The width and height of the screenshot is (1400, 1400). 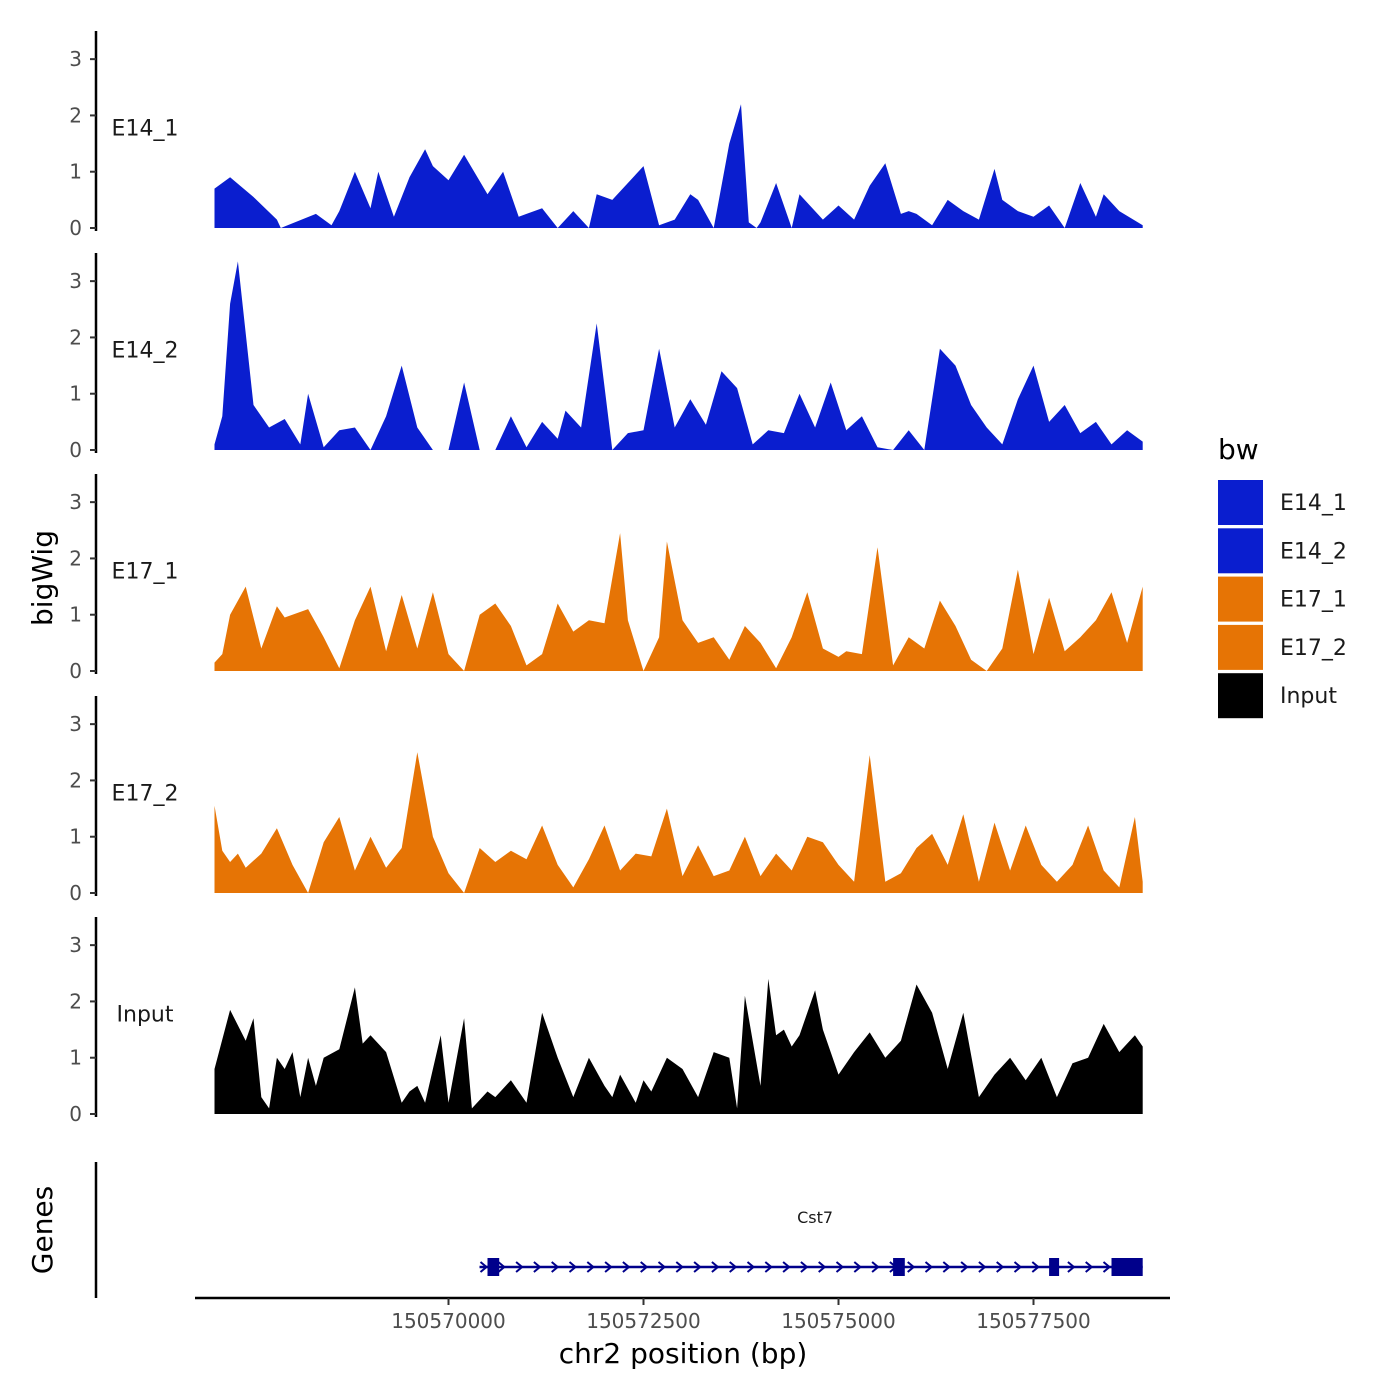 What do you see at coordinates (584, 1230) in the screenshot?
I see `gene-track: Genes Cst7` at bounding box center [584, 1230].